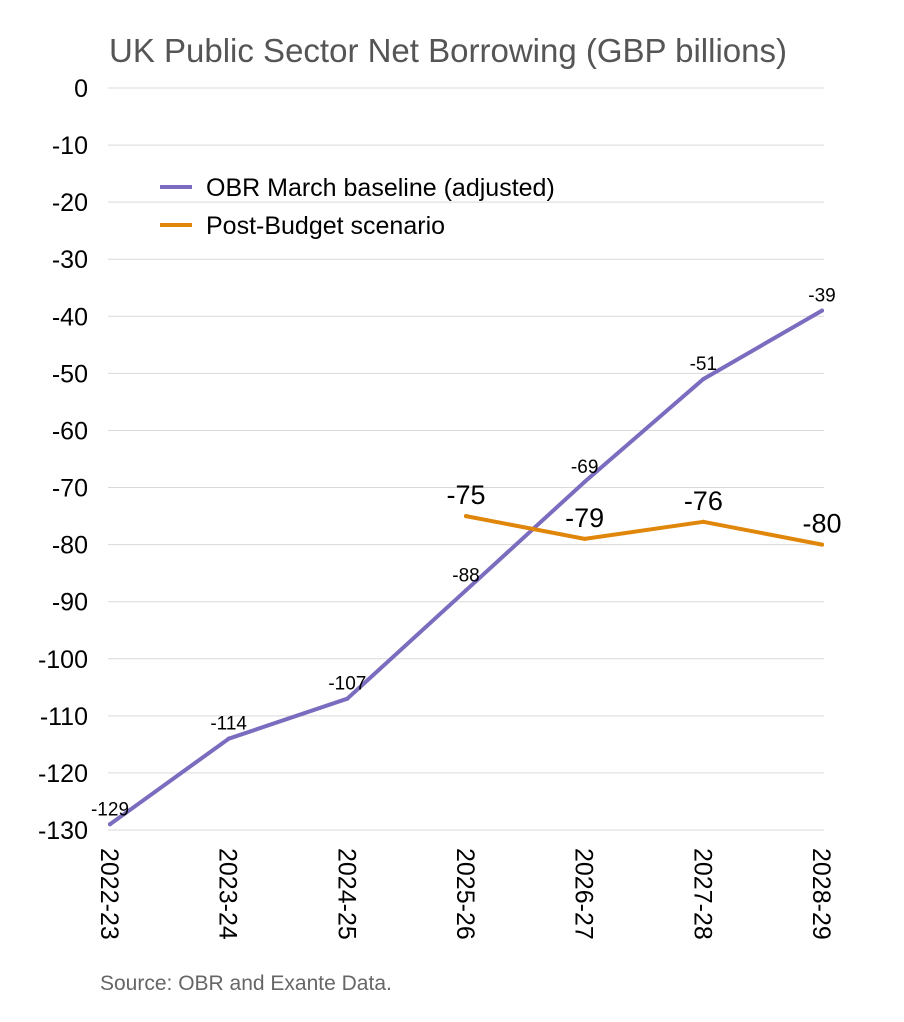 The width and height of the screenshot is (904, 1022). I want to click on x-tick-label: 2028-29, so click(821, 894).